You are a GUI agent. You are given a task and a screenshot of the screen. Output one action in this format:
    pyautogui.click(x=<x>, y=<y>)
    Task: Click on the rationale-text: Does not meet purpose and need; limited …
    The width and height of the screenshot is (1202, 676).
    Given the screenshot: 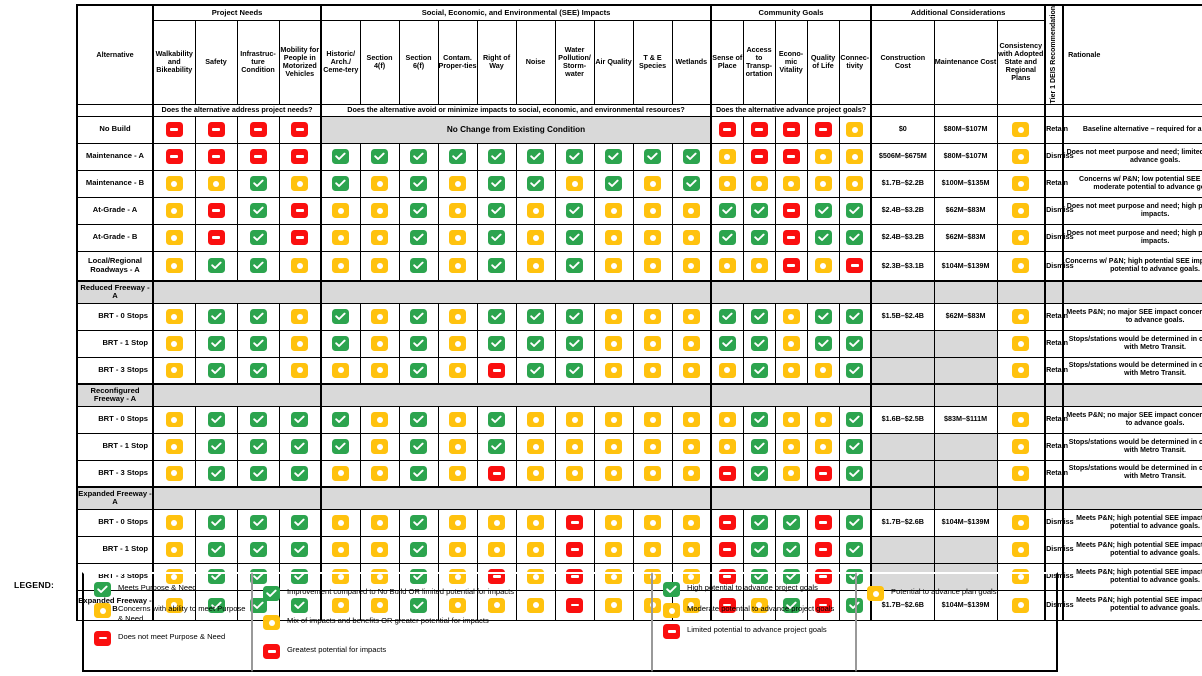 What is the action you would take?
    pyautogui.click(x=1132, y=156)
    